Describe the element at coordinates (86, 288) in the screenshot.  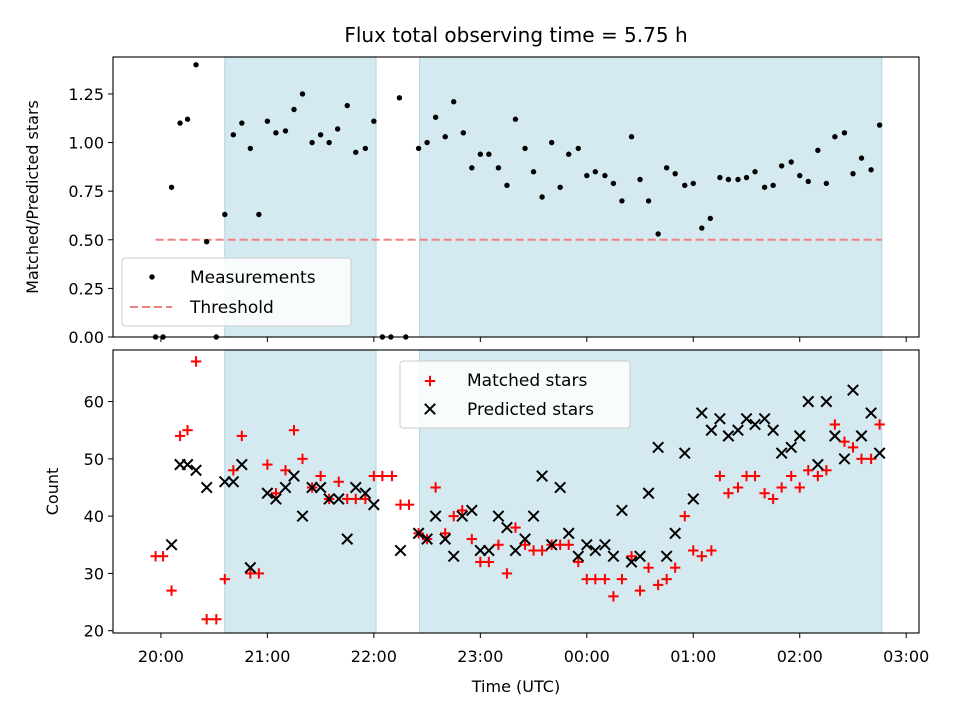
I see `y-tick-label: 0.25` at that location.